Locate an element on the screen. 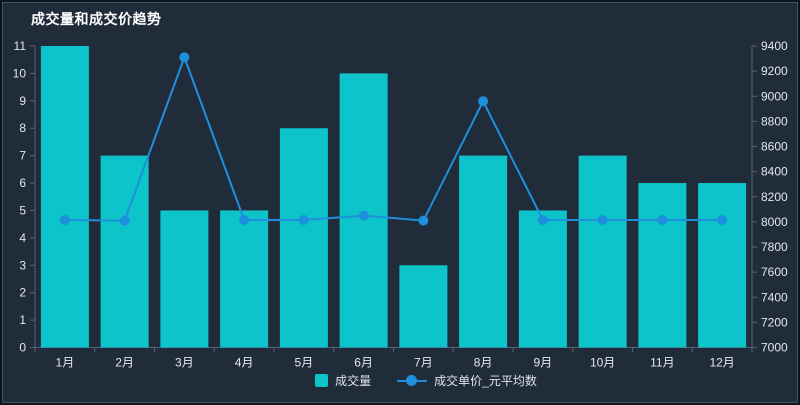  x-axis-label-2月: 2月 is located at coordinates (124, 363).